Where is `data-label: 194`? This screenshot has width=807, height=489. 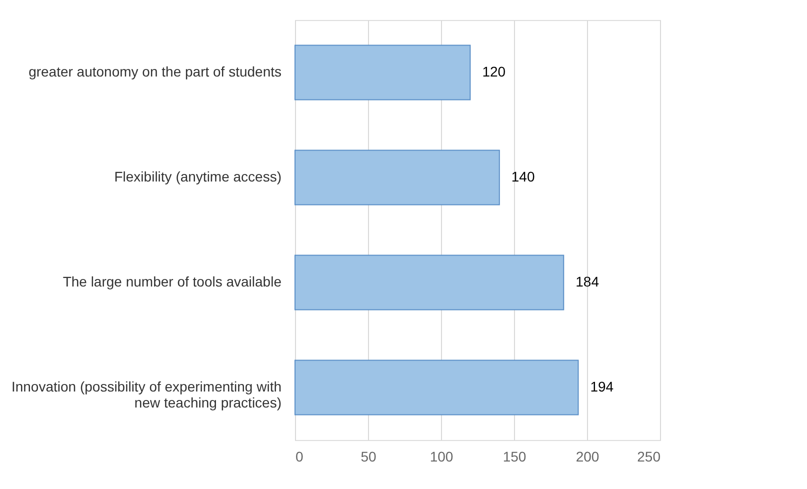
data-label: 194 is located at coordinates (602, 386).